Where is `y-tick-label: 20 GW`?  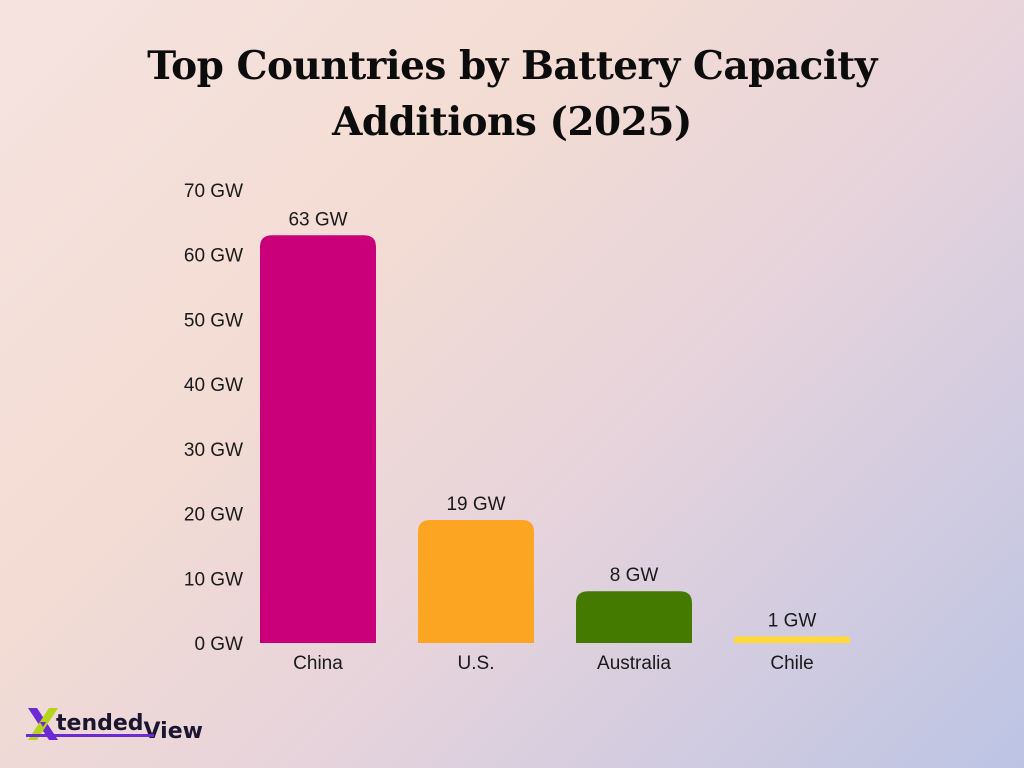
y-tick-label: 20 GW is located at coordinates (213, 515).